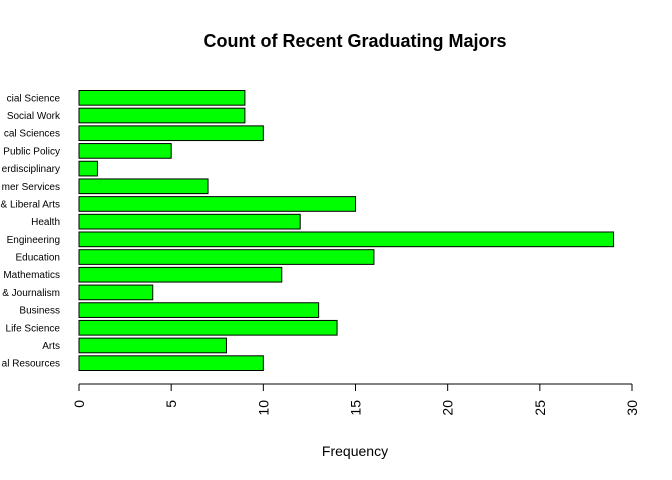 The image size is (672, 480). Describe the element at coordinates (263, 408) in the screenshot. I see `x-tick-label: 10` at that location.